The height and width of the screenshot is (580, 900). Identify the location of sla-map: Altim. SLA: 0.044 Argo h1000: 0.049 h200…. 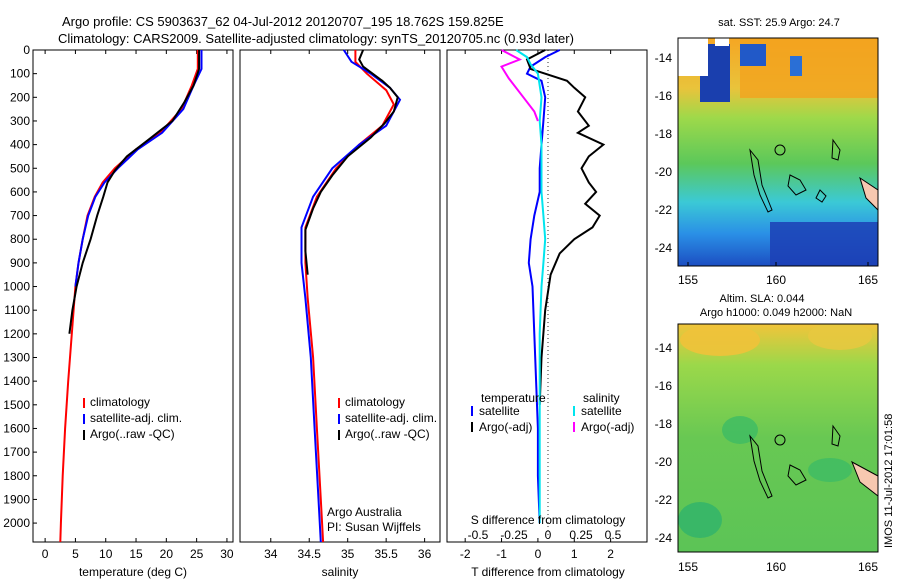
(767, 433).